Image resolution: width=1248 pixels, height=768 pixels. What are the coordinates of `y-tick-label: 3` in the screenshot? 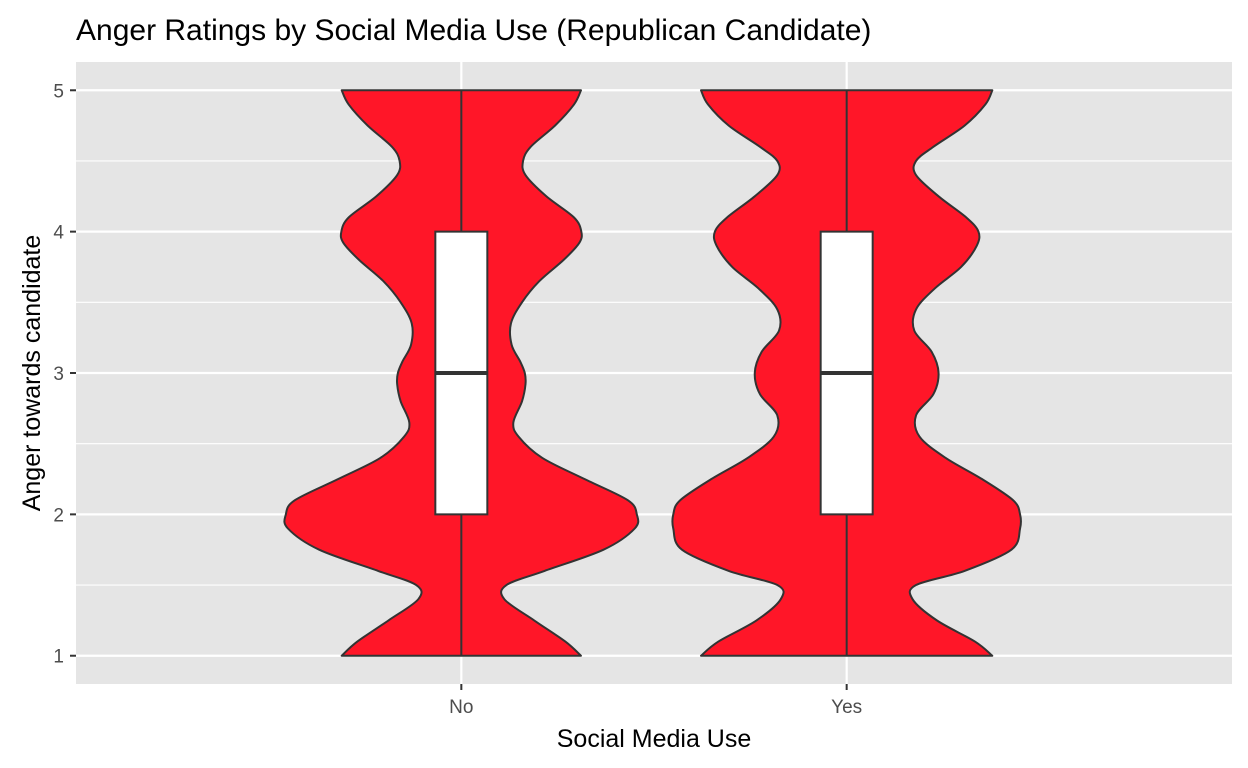 It's located at (58, 374).